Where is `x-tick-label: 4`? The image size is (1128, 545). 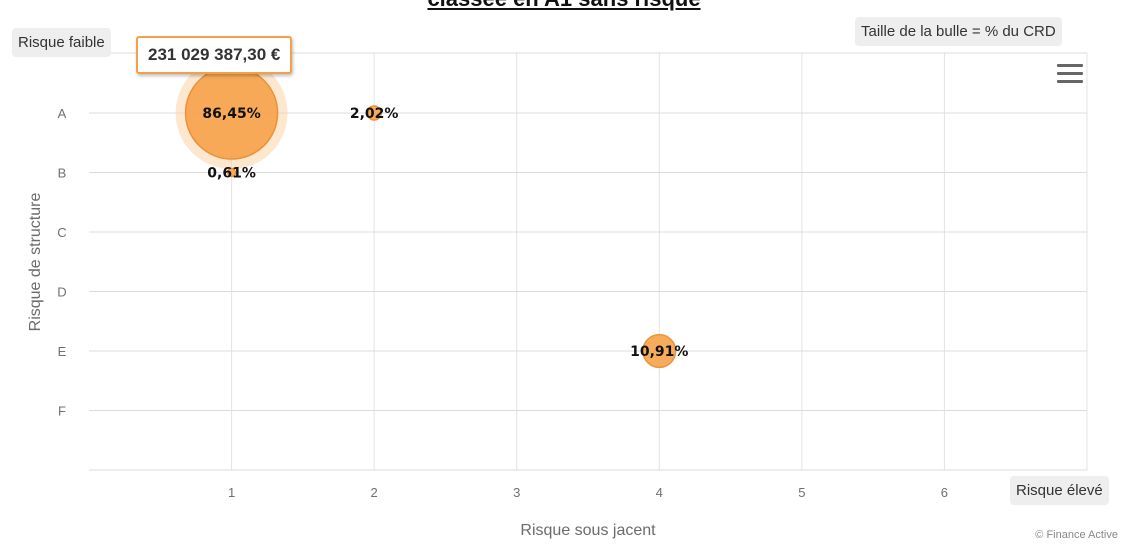 x-tick-label: 4 is located at coordinates (659, 492).